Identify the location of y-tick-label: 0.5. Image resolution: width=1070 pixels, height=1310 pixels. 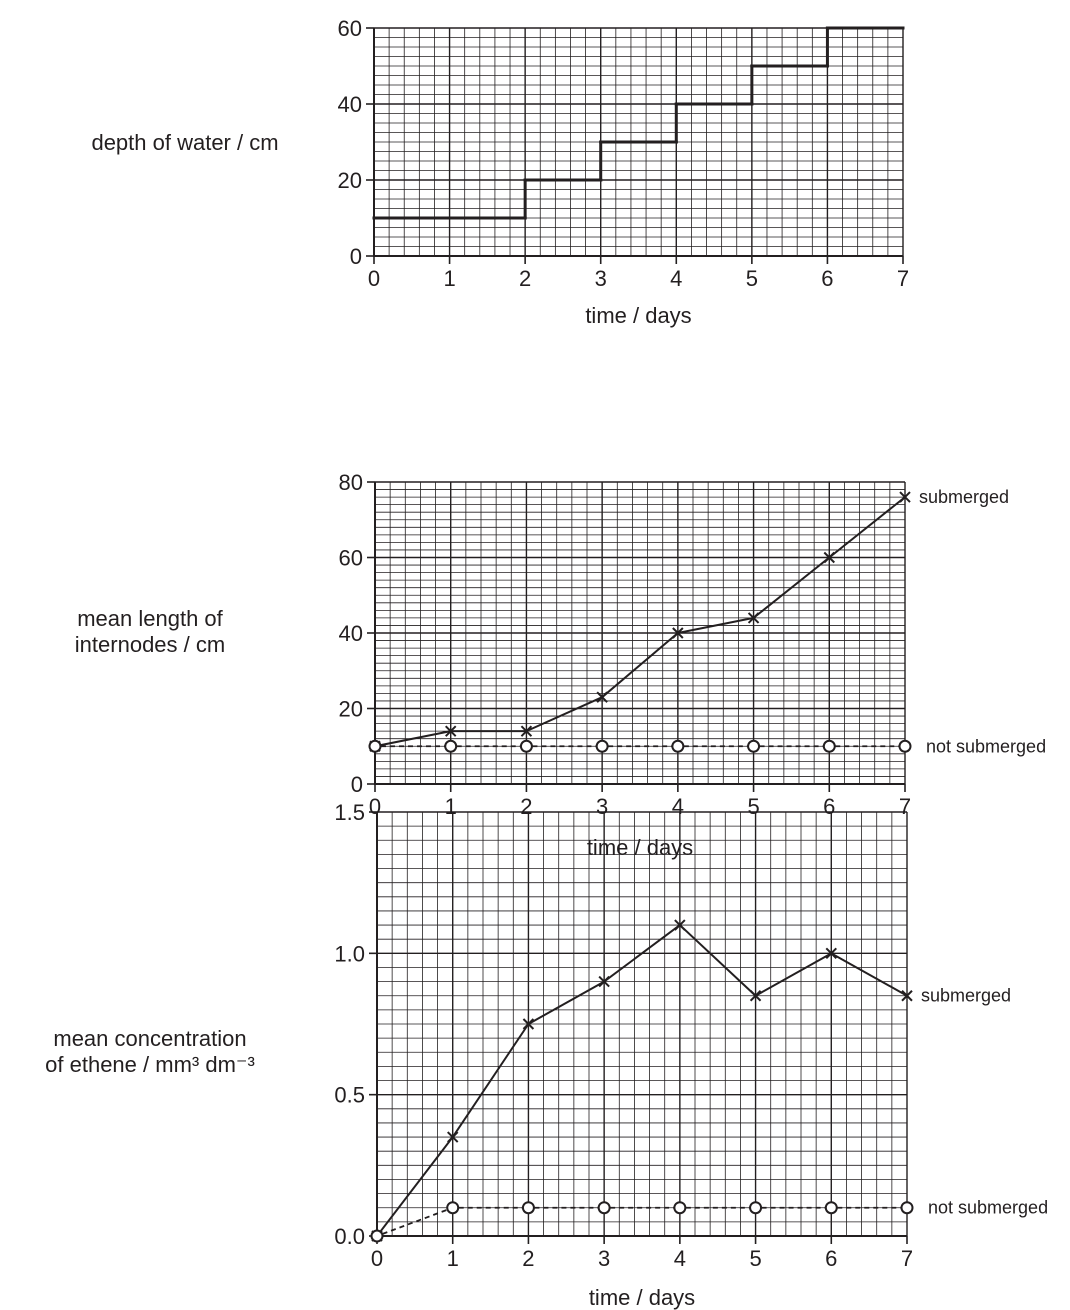
(349, 1095).